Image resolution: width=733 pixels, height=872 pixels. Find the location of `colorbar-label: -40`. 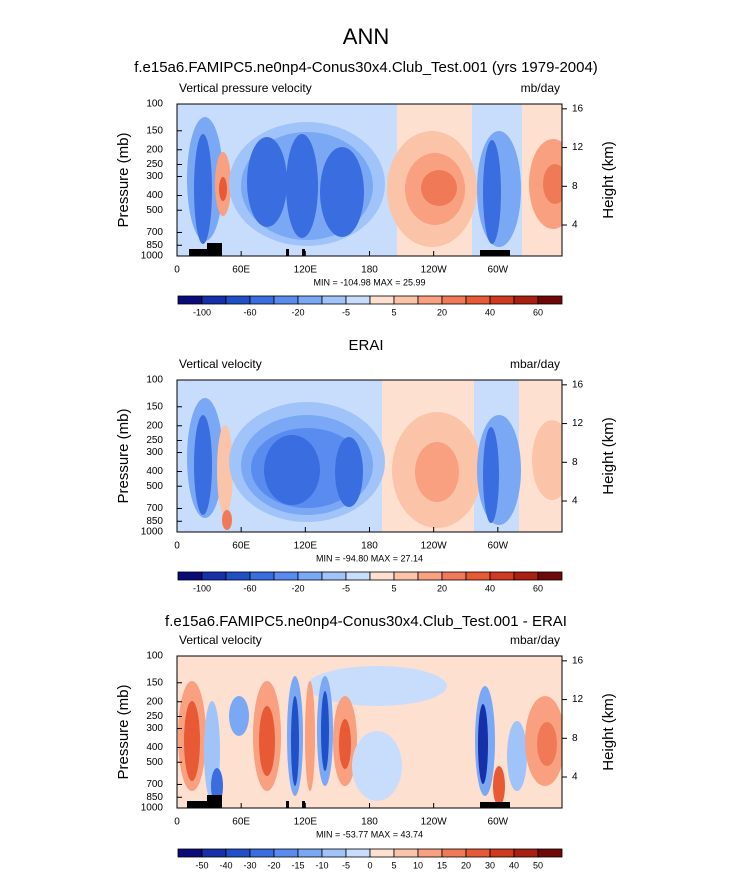

colorbar-label: -40 is located at coordinates (225, 865).